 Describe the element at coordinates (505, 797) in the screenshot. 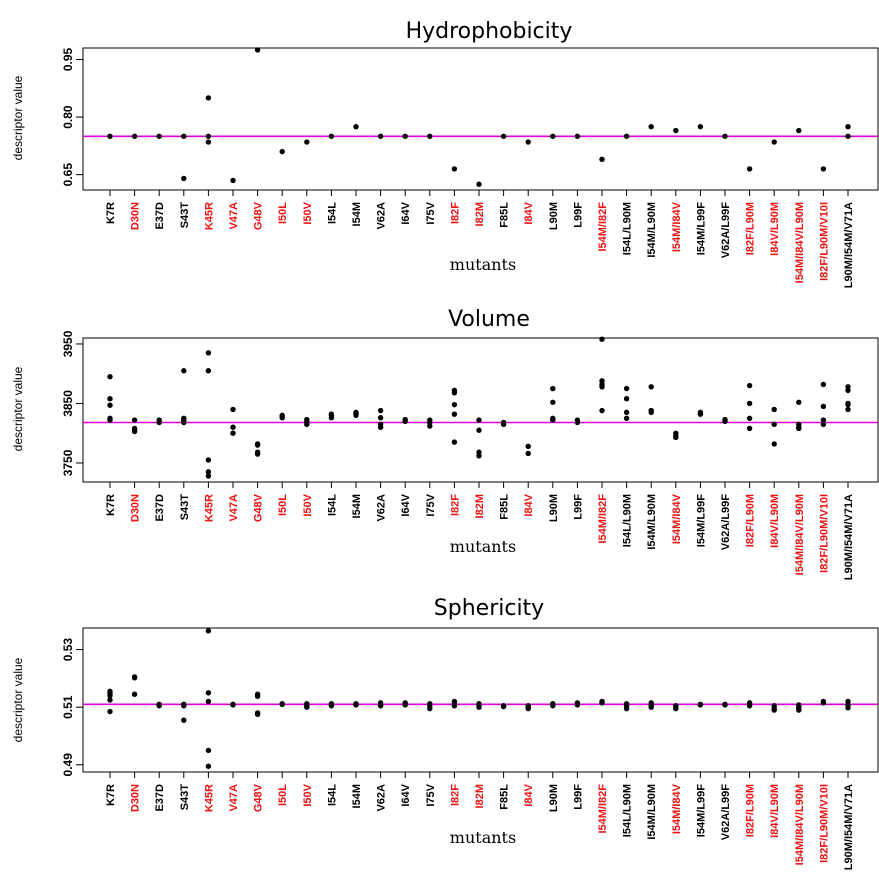

I see `x-tick-label: F85L` at that location.